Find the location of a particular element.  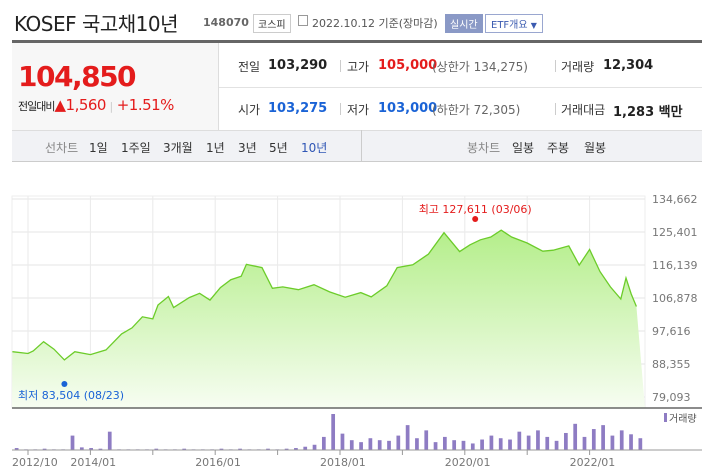

price-panel is located at coordinates (115, 86).